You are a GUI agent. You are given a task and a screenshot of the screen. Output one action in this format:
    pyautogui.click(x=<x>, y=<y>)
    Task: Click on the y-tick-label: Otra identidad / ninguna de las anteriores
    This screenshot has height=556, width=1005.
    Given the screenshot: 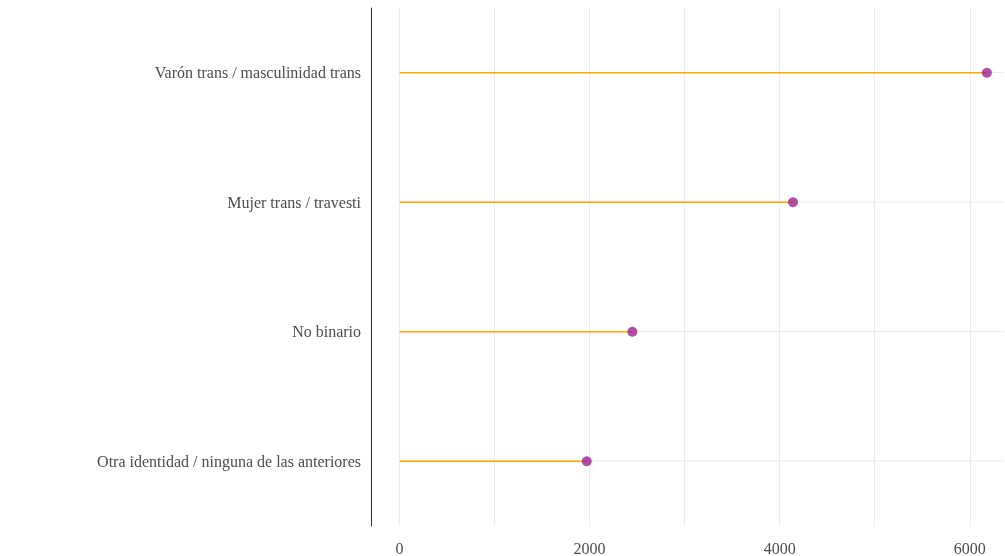 What is the action you would take?
    pyautogui.click(x=229, y=461)
    